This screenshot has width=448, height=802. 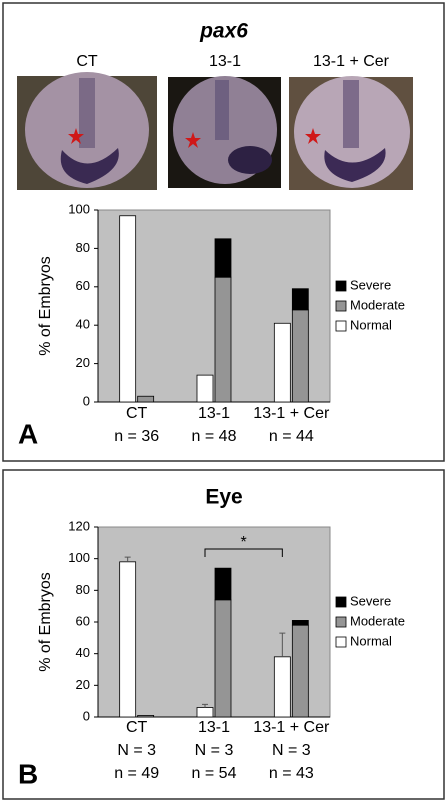 I want to click on x-tick-sublabel: n = 36, so click(x=136, y=436).